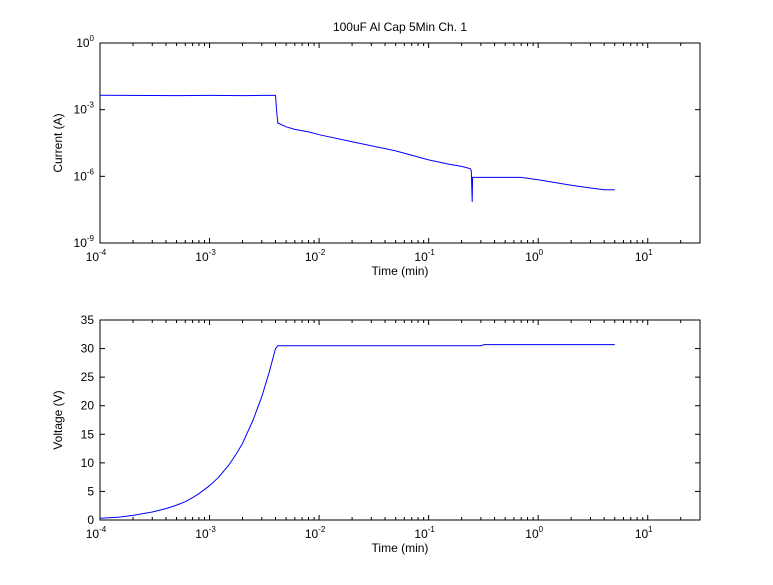 Image resolution: width=773 pixels, height=585 pixels. I want to click on y-tick-label: 10⁻⁶, so click(84, 175).